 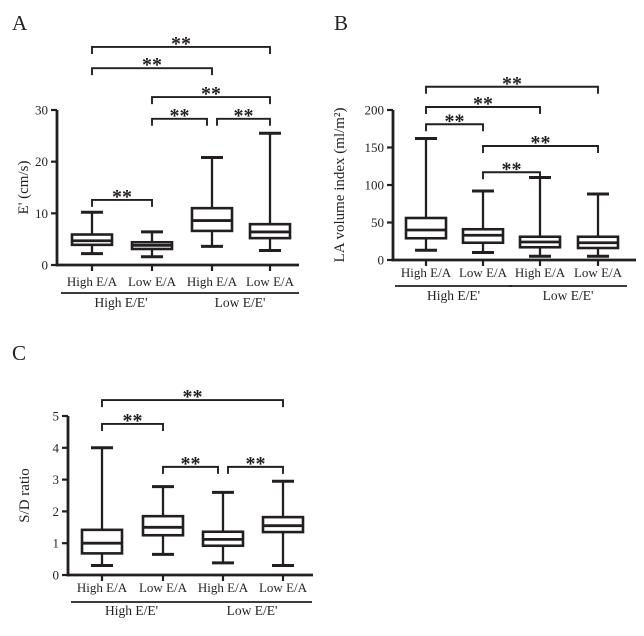 What do you see at coordinates (56, 543) in the screenshot?
I see `y-tick-label: 1` at bounding box center [56, 543].